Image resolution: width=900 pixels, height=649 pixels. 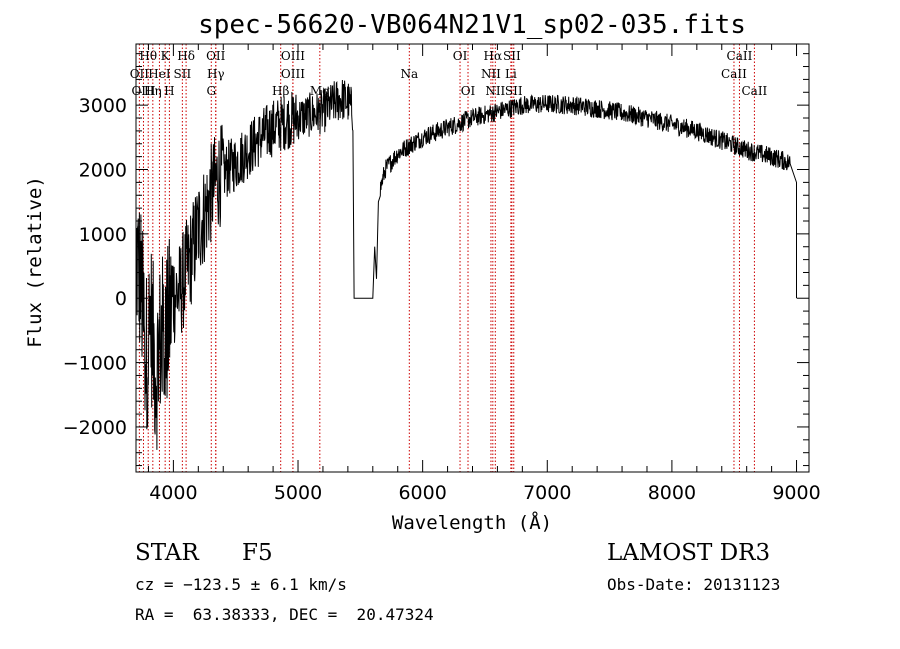 What do you see at coordinates (511, 74) in the screenshot?
I see `line-label-16: Li` at bounding box center [511, 74].